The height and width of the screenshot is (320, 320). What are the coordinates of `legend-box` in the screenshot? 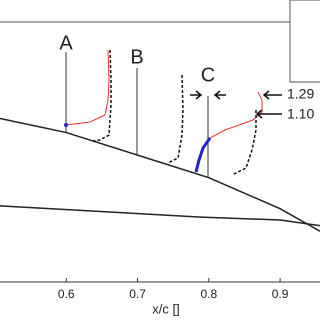 It's located at (304, 41).